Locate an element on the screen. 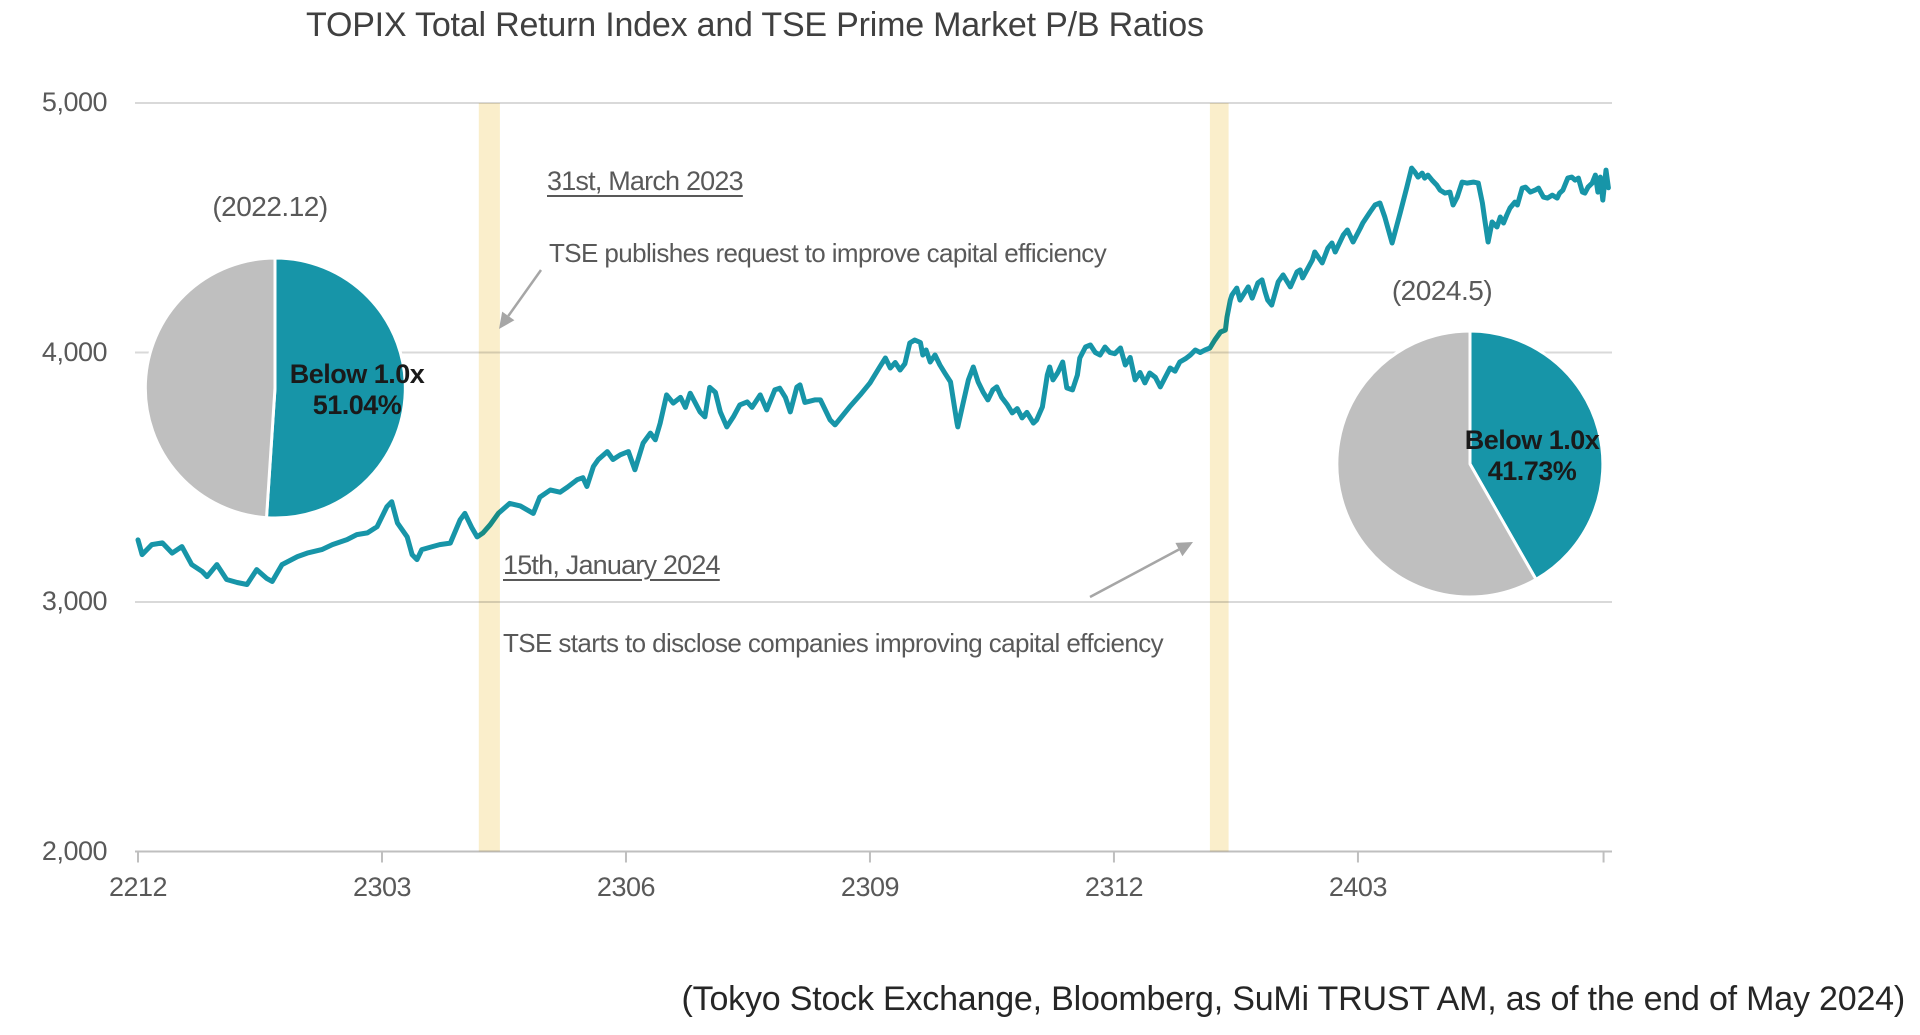 The height and width of the screenshot is (1035, 1920). pie-slice-percent: 41.73% is located at coordinates (1532, 471).